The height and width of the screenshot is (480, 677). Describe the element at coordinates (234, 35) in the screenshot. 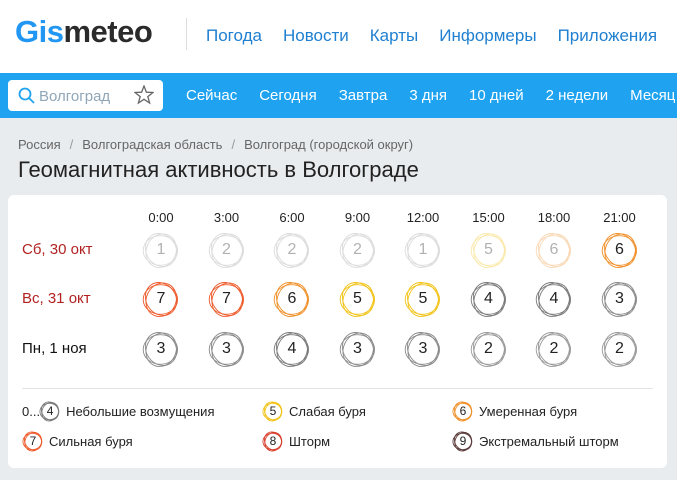

I see `nav-link: Погода` at that location.